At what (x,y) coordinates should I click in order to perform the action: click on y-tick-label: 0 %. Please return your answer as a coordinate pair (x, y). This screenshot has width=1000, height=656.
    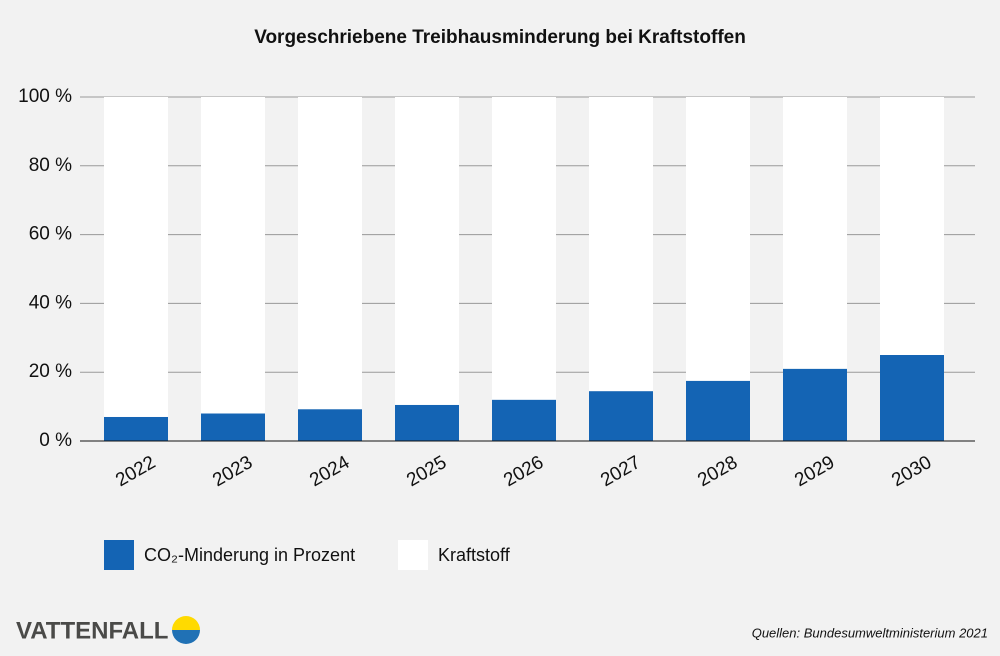
    Looking at the image, I should click on (55, 440).